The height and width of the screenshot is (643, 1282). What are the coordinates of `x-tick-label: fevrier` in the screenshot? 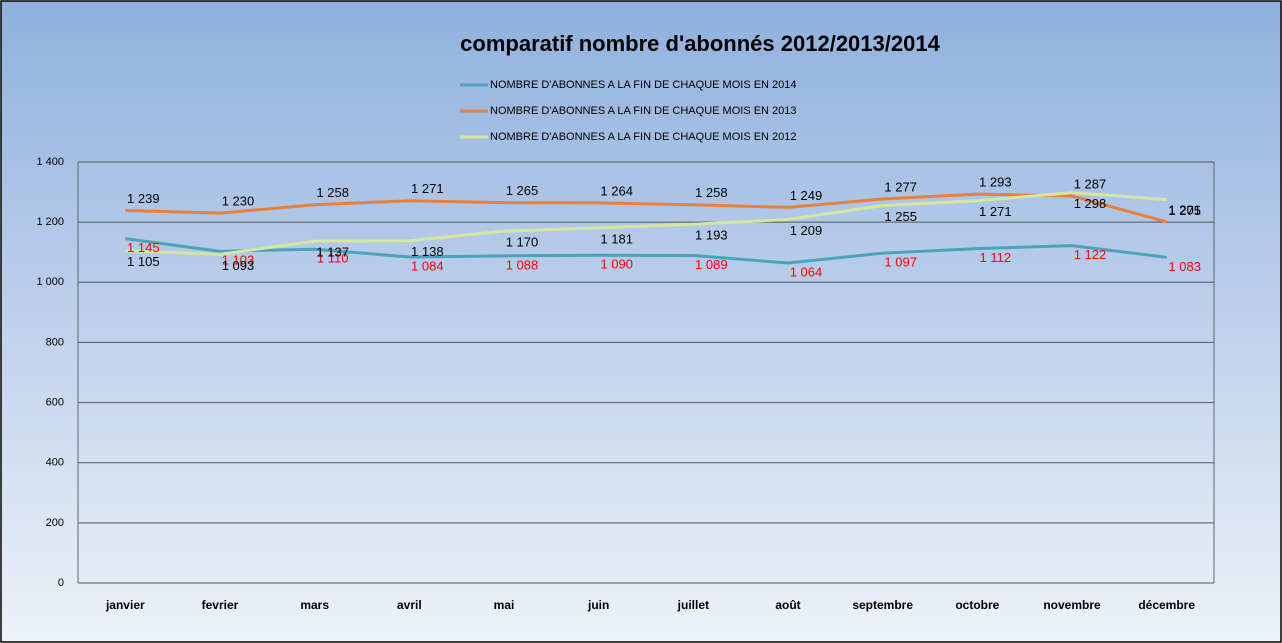 It's located at (220, 605).